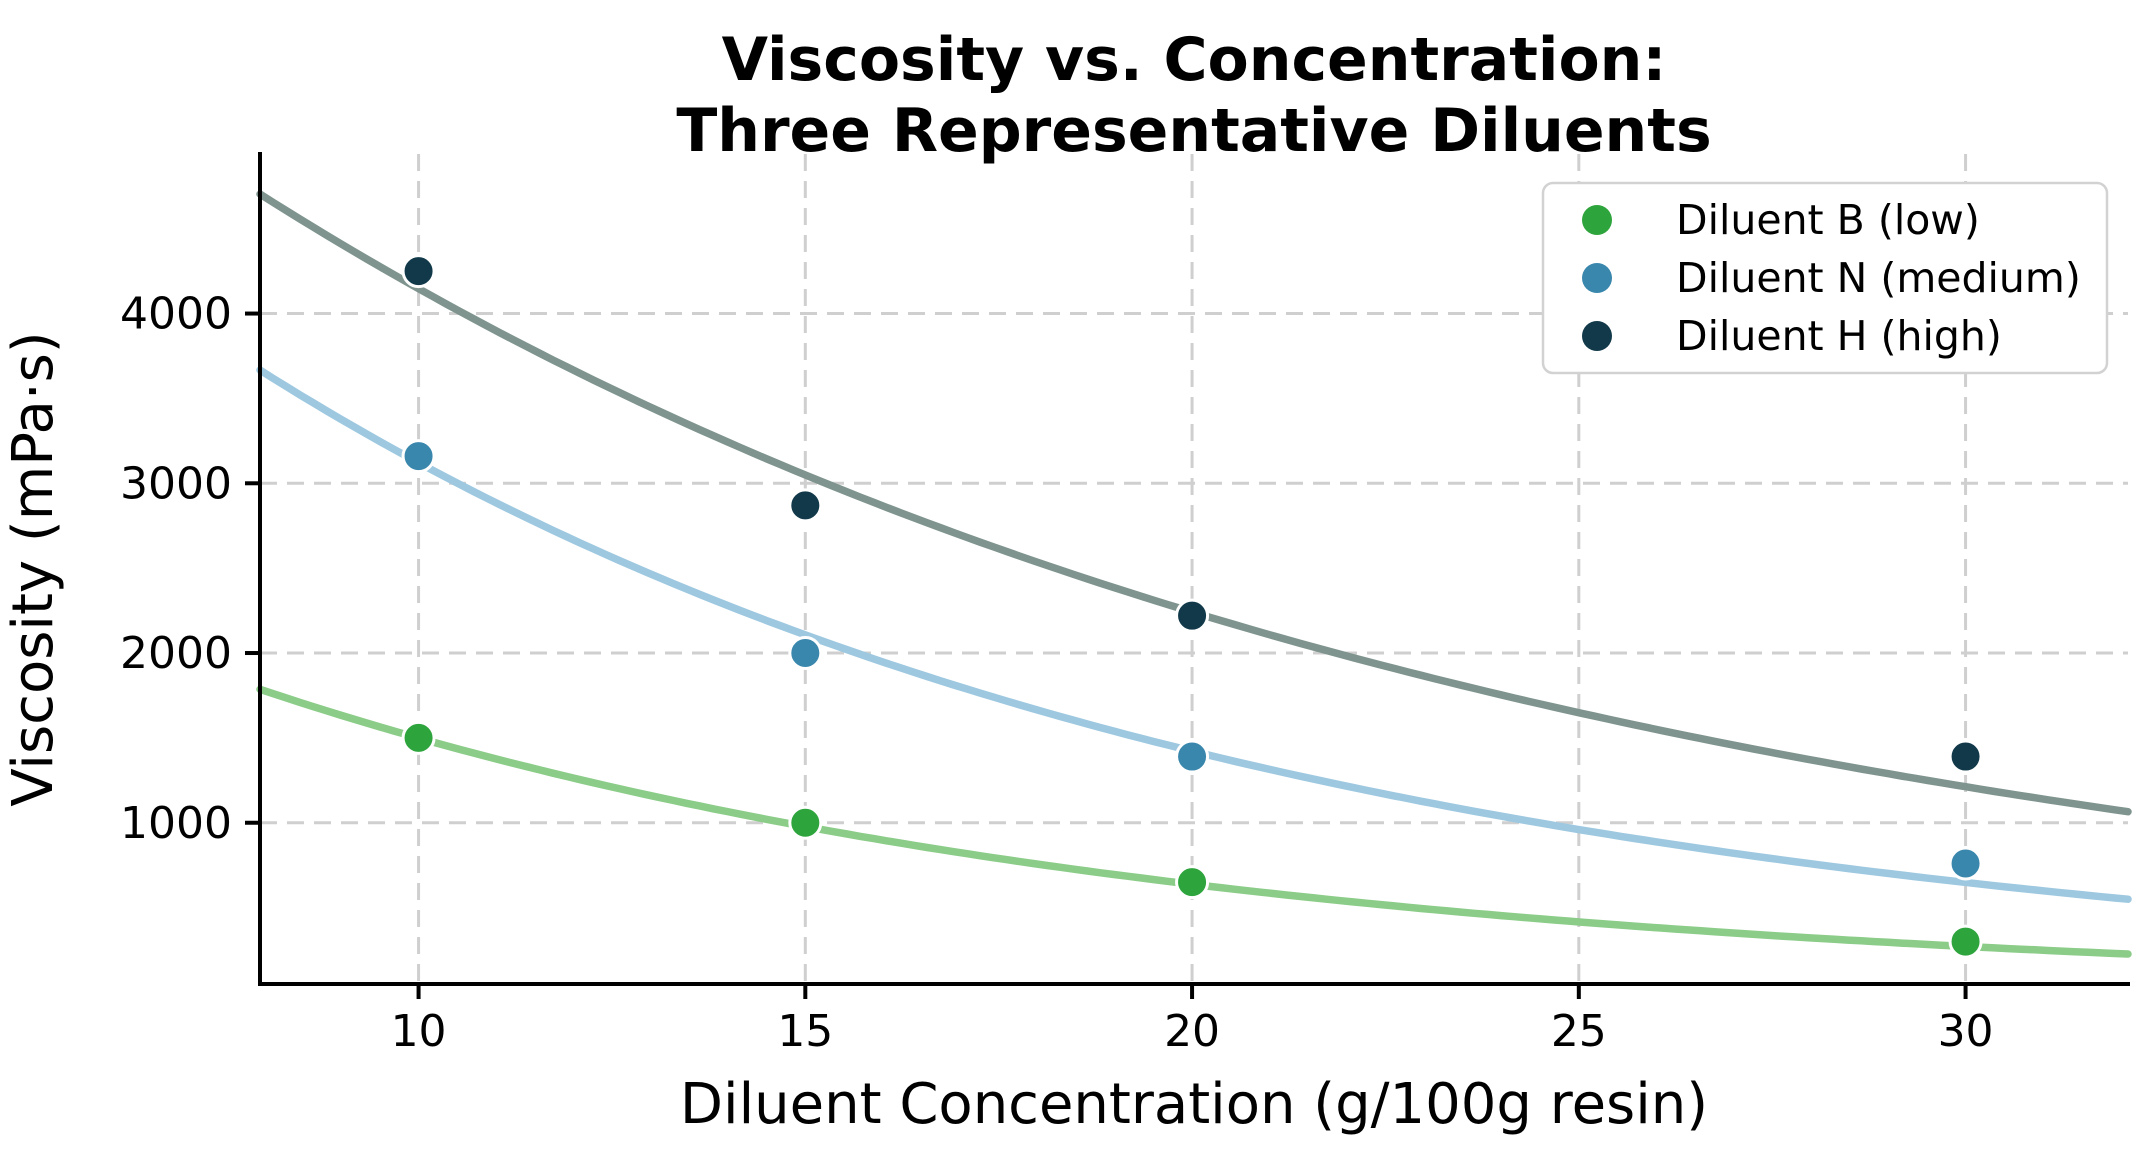 This screenshot has height=1166, width=2156. I want to click on x-tick-label: 10, so click(419, 1031).